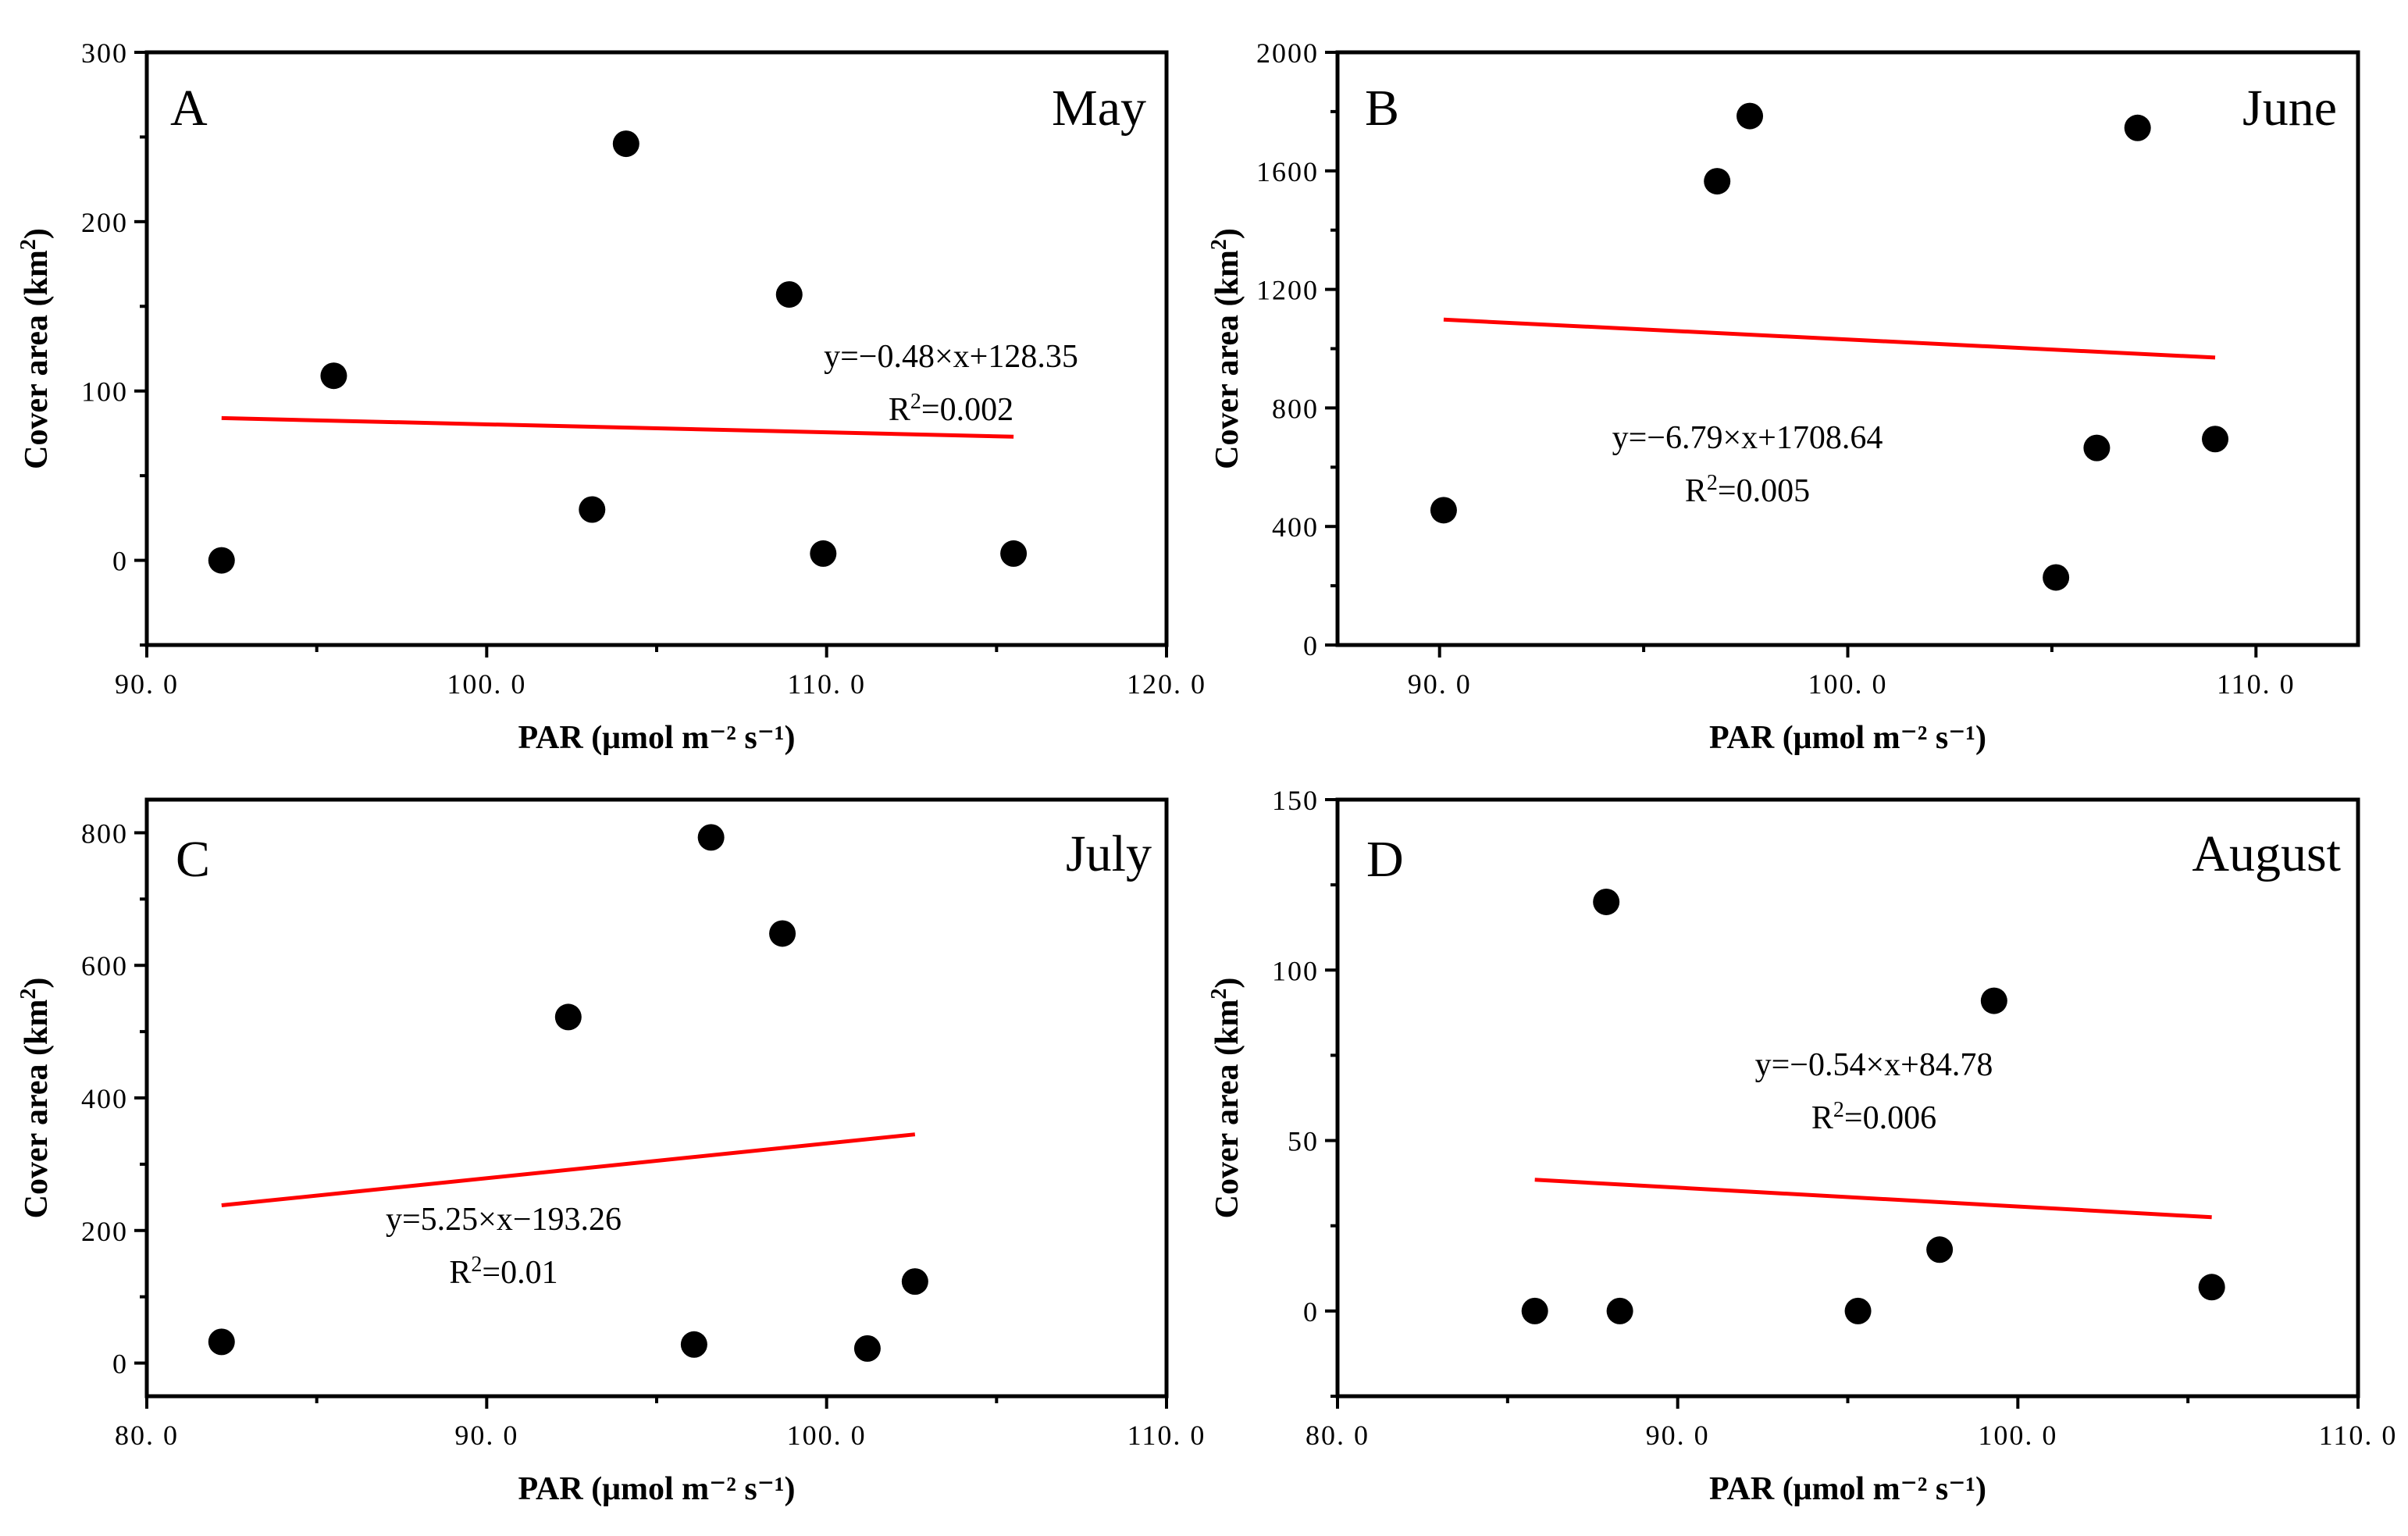 The height and width of the screenshot is (1536, 2408). I want to click on regression-equation: y=−0.48×x+128.35, so click(951, 357).